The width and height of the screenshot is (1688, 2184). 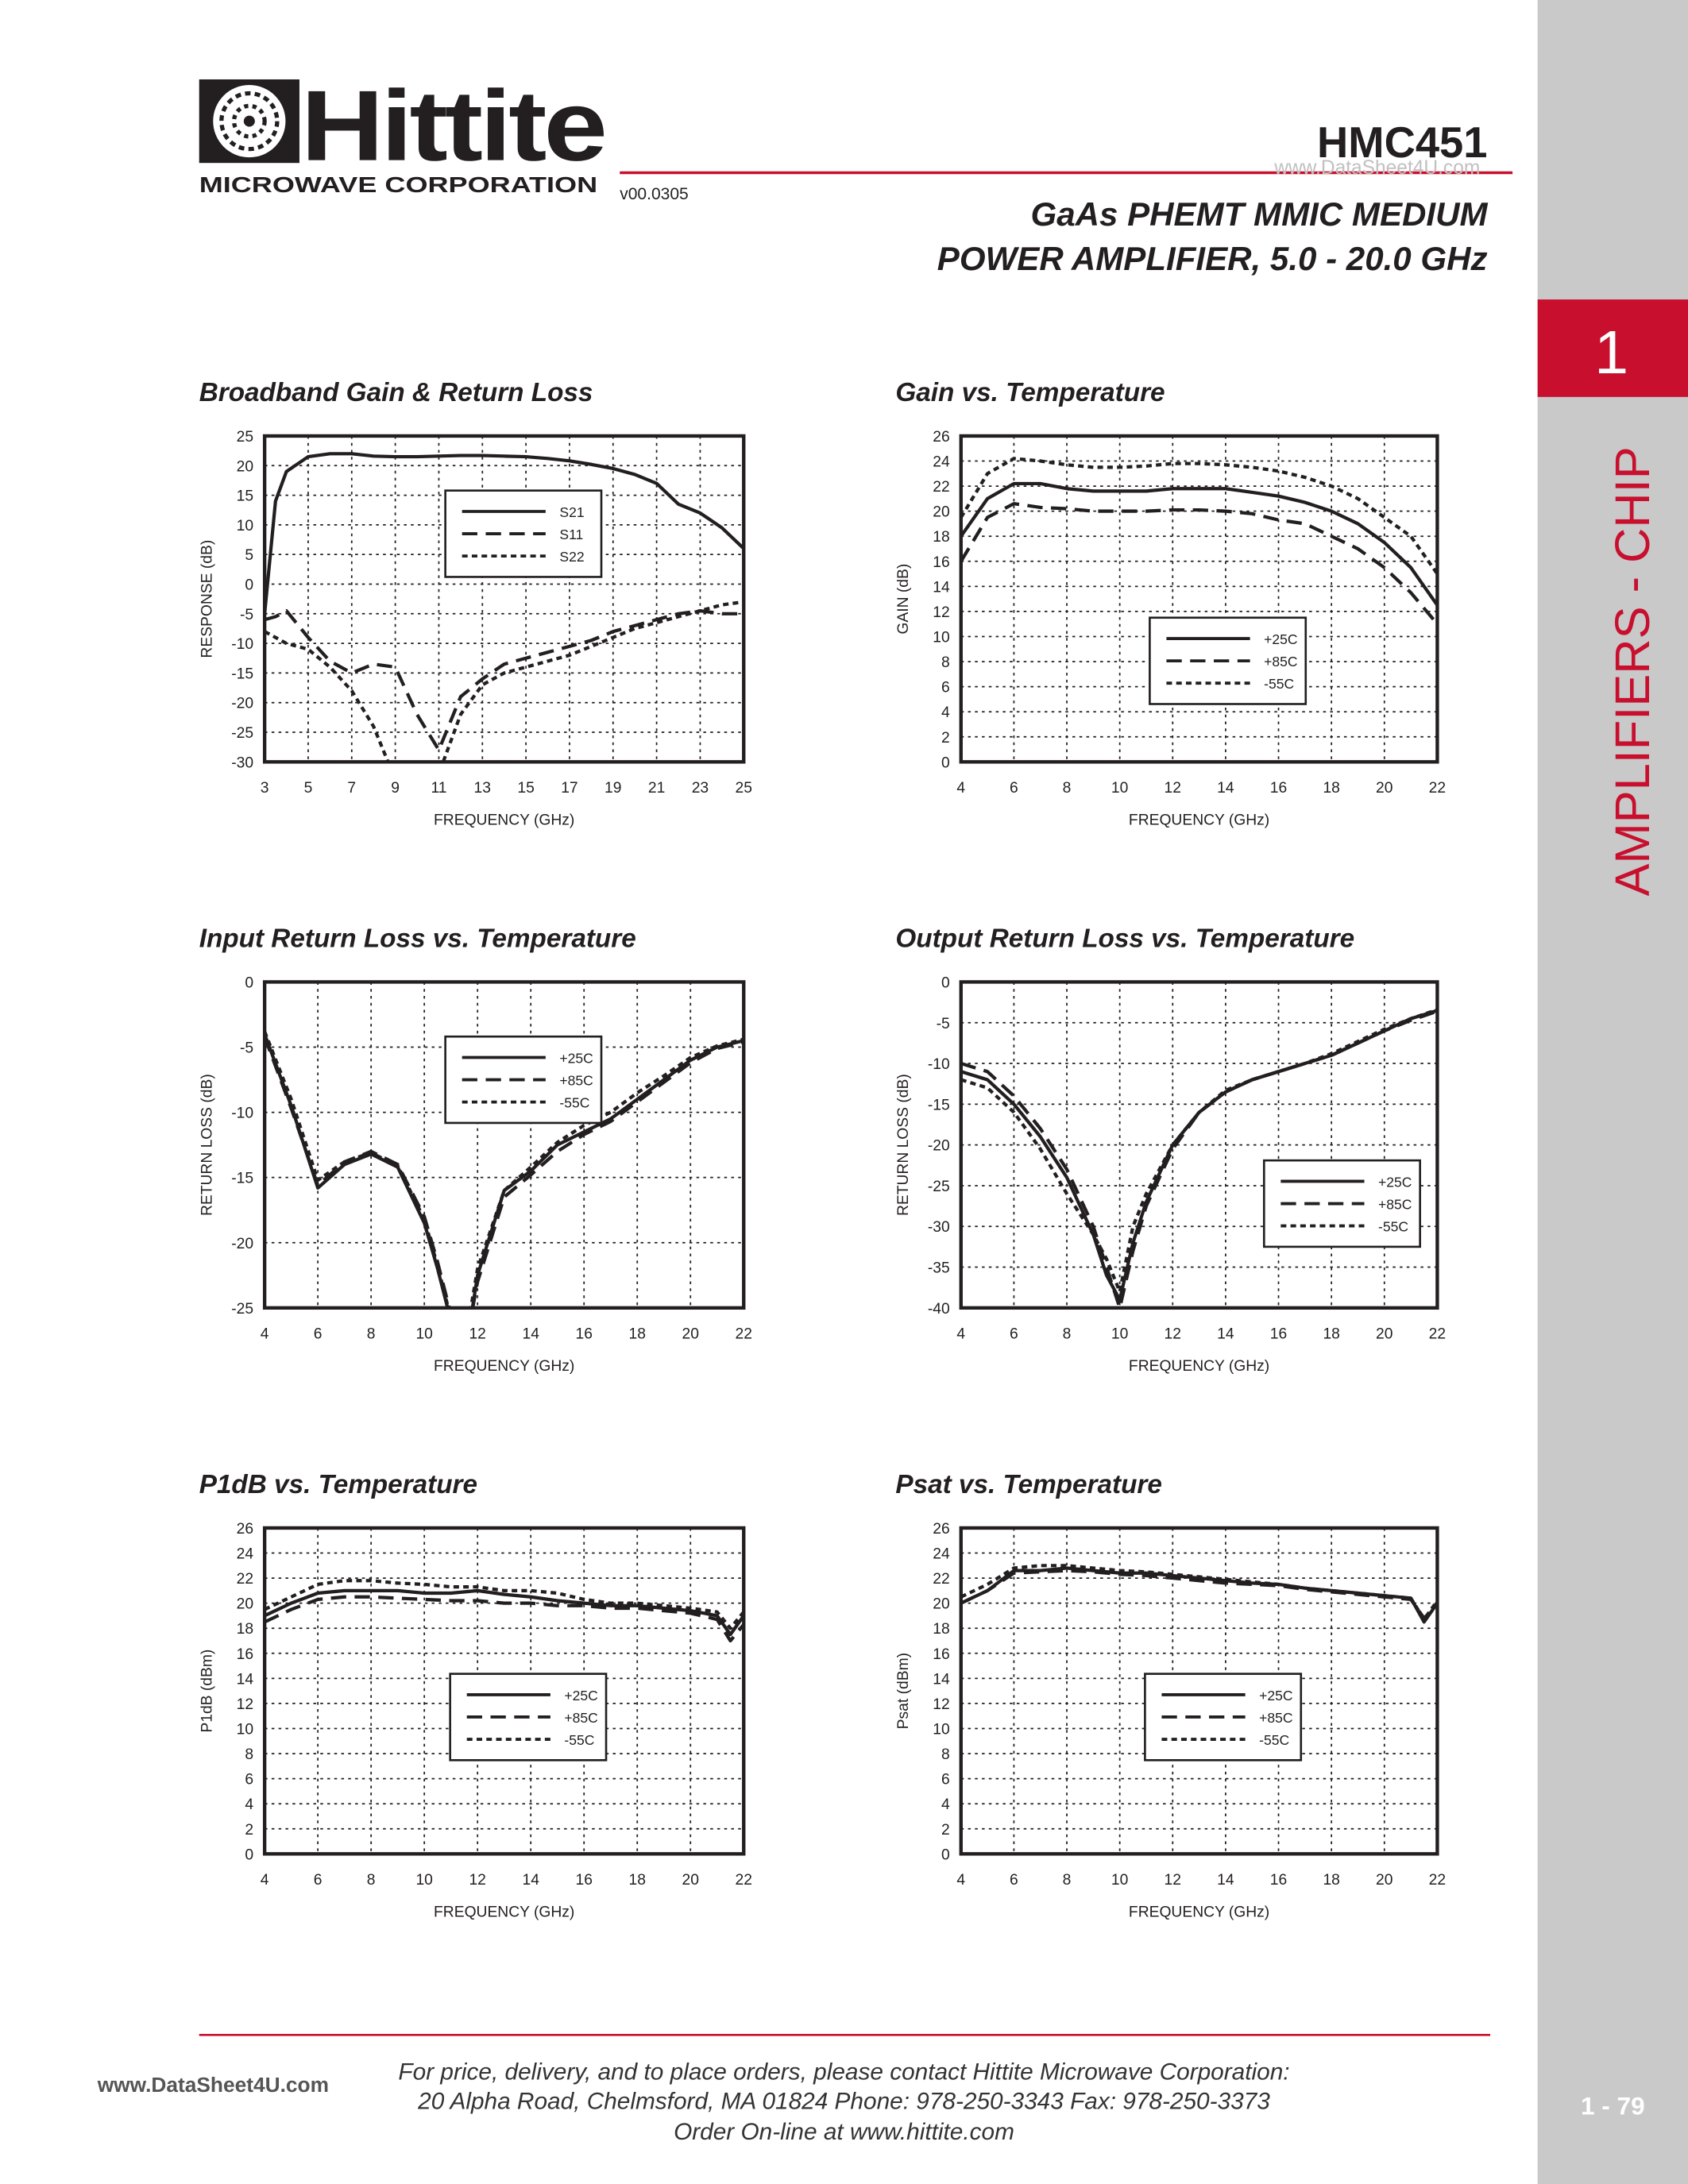 What do you see at coordinates (944, 1024) in the screenshot?
I see `y-tick-label: -5` at bounding box center [944, 1024].